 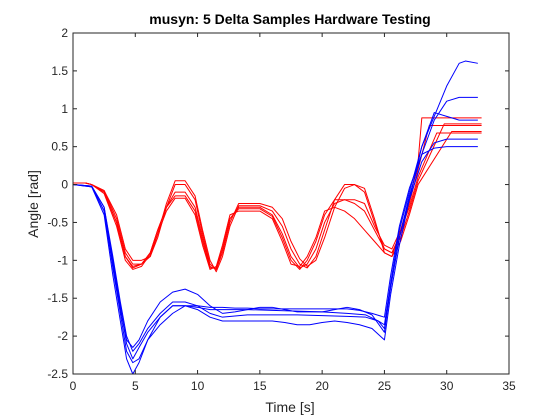 I want to click on y-tick-label: -2.5, so click(x=57, y=374).